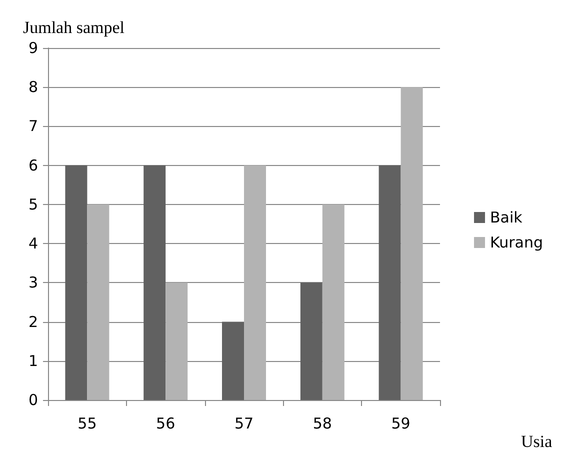  I want to click on y-tick-label: 6, so click(33, 165).